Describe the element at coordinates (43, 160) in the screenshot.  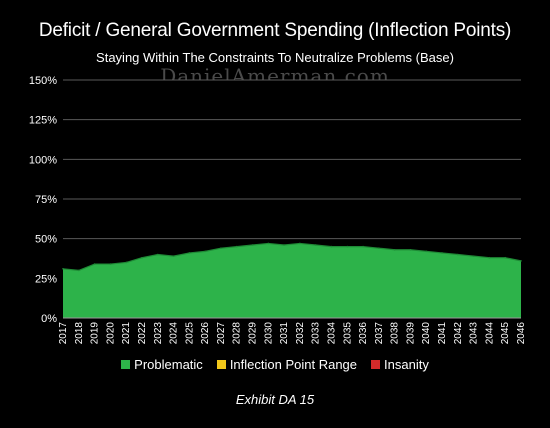
I see `y-tick-label: 100%` at that location.